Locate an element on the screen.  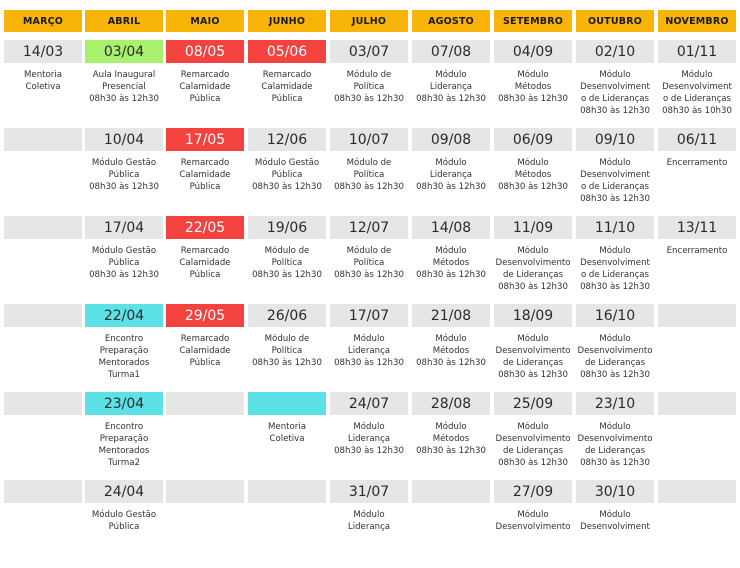
month-header: JUNHO is located at coordinates (287, 21).